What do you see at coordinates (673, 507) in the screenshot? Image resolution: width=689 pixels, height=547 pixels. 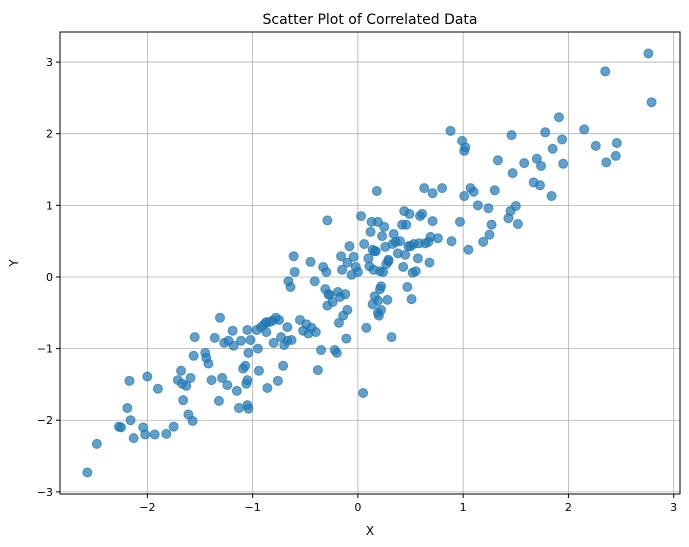 I see `x-tick-label: 3` at bounding box center [673, 507].